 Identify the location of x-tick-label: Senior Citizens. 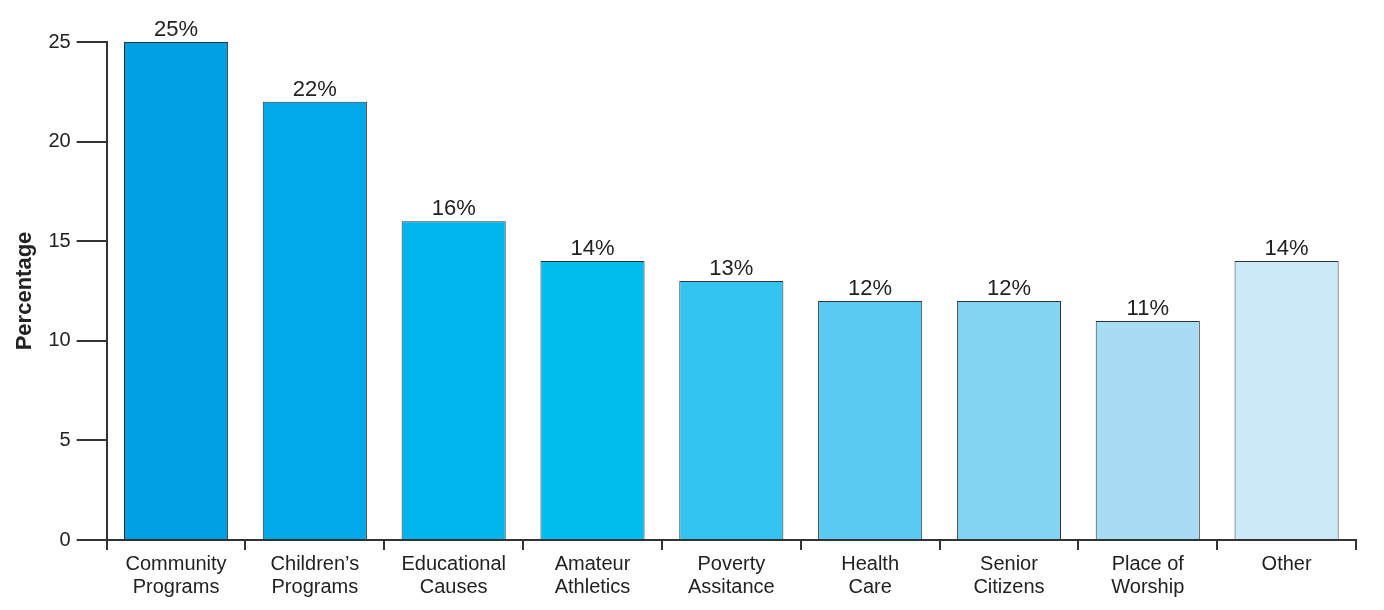
(1009, 575).